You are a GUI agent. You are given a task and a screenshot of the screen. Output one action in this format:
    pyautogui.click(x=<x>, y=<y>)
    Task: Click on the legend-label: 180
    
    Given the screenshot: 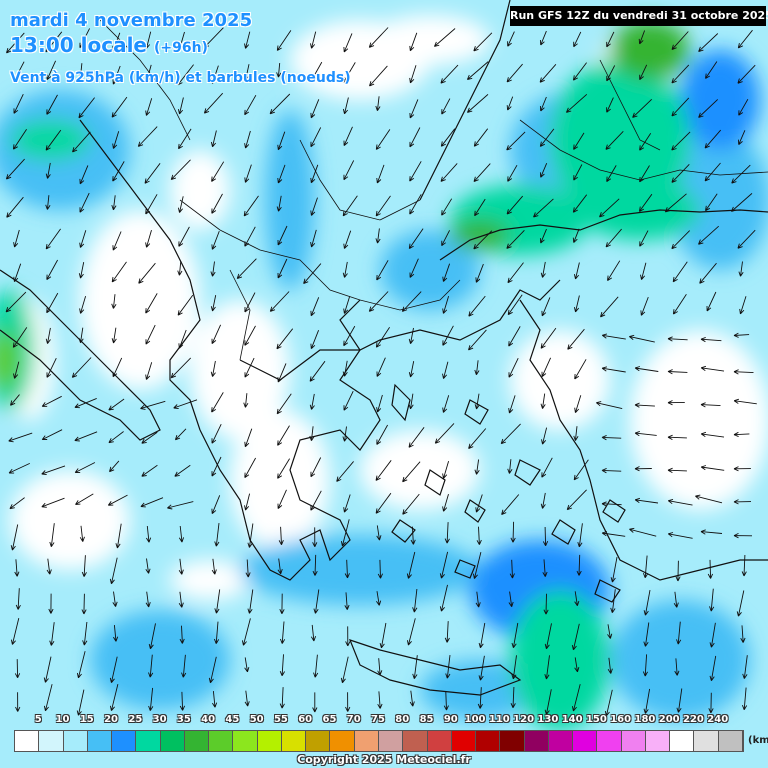 What is the action you would take?
    pyautogui.click(x=645, y=719)
    